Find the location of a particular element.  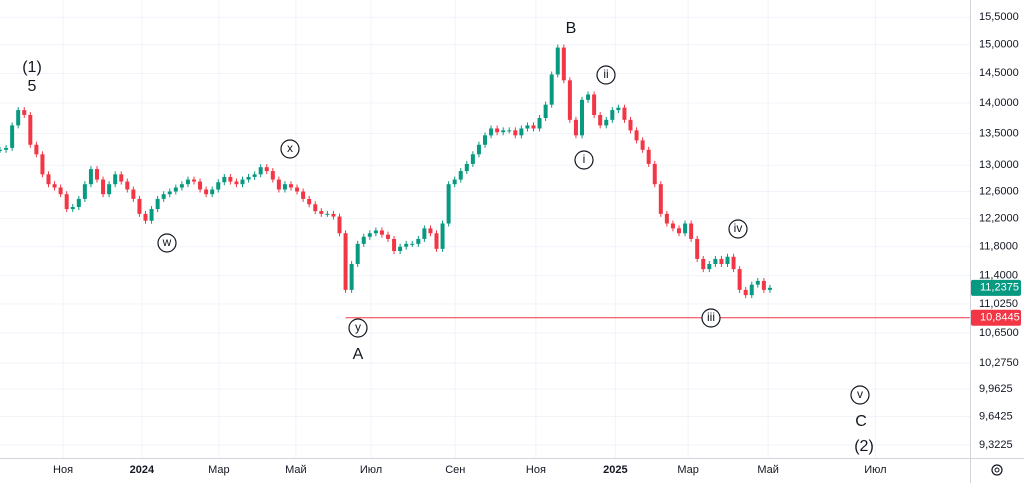

x-tick-label: 2024 is located at coordinates (142, 470).